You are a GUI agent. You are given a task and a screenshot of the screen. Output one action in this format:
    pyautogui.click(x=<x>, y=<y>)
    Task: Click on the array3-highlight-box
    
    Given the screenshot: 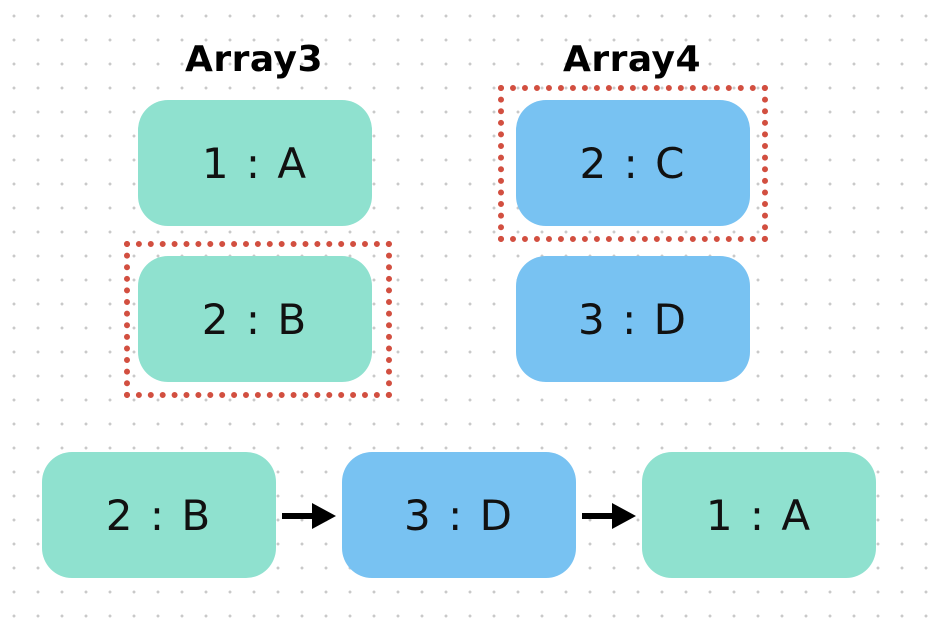 What is the action you would take?
    pyautogui.click(x=258, y=319)
    